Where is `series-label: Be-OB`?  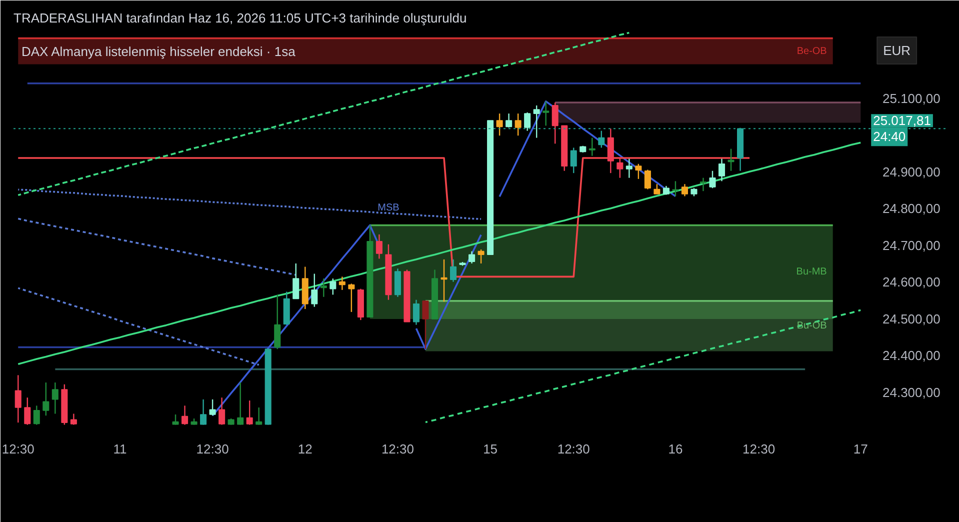
series-label: Be-OB is located at coordinates (812, 51).